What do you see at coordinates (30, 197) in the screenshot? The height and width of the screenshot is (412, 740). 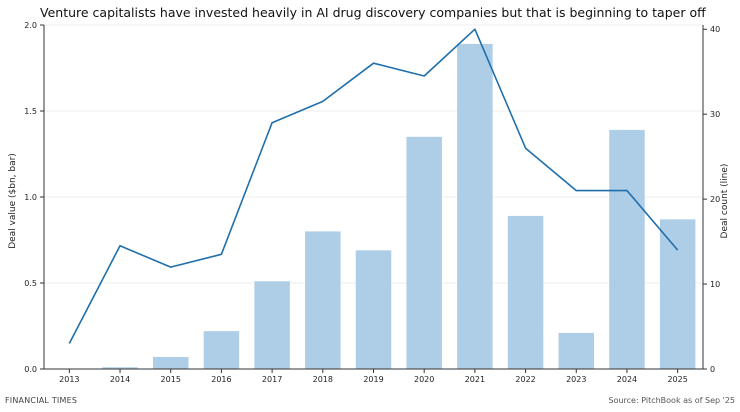 I see `y-tick-label: 1.0` at bounding box center [30, 197].